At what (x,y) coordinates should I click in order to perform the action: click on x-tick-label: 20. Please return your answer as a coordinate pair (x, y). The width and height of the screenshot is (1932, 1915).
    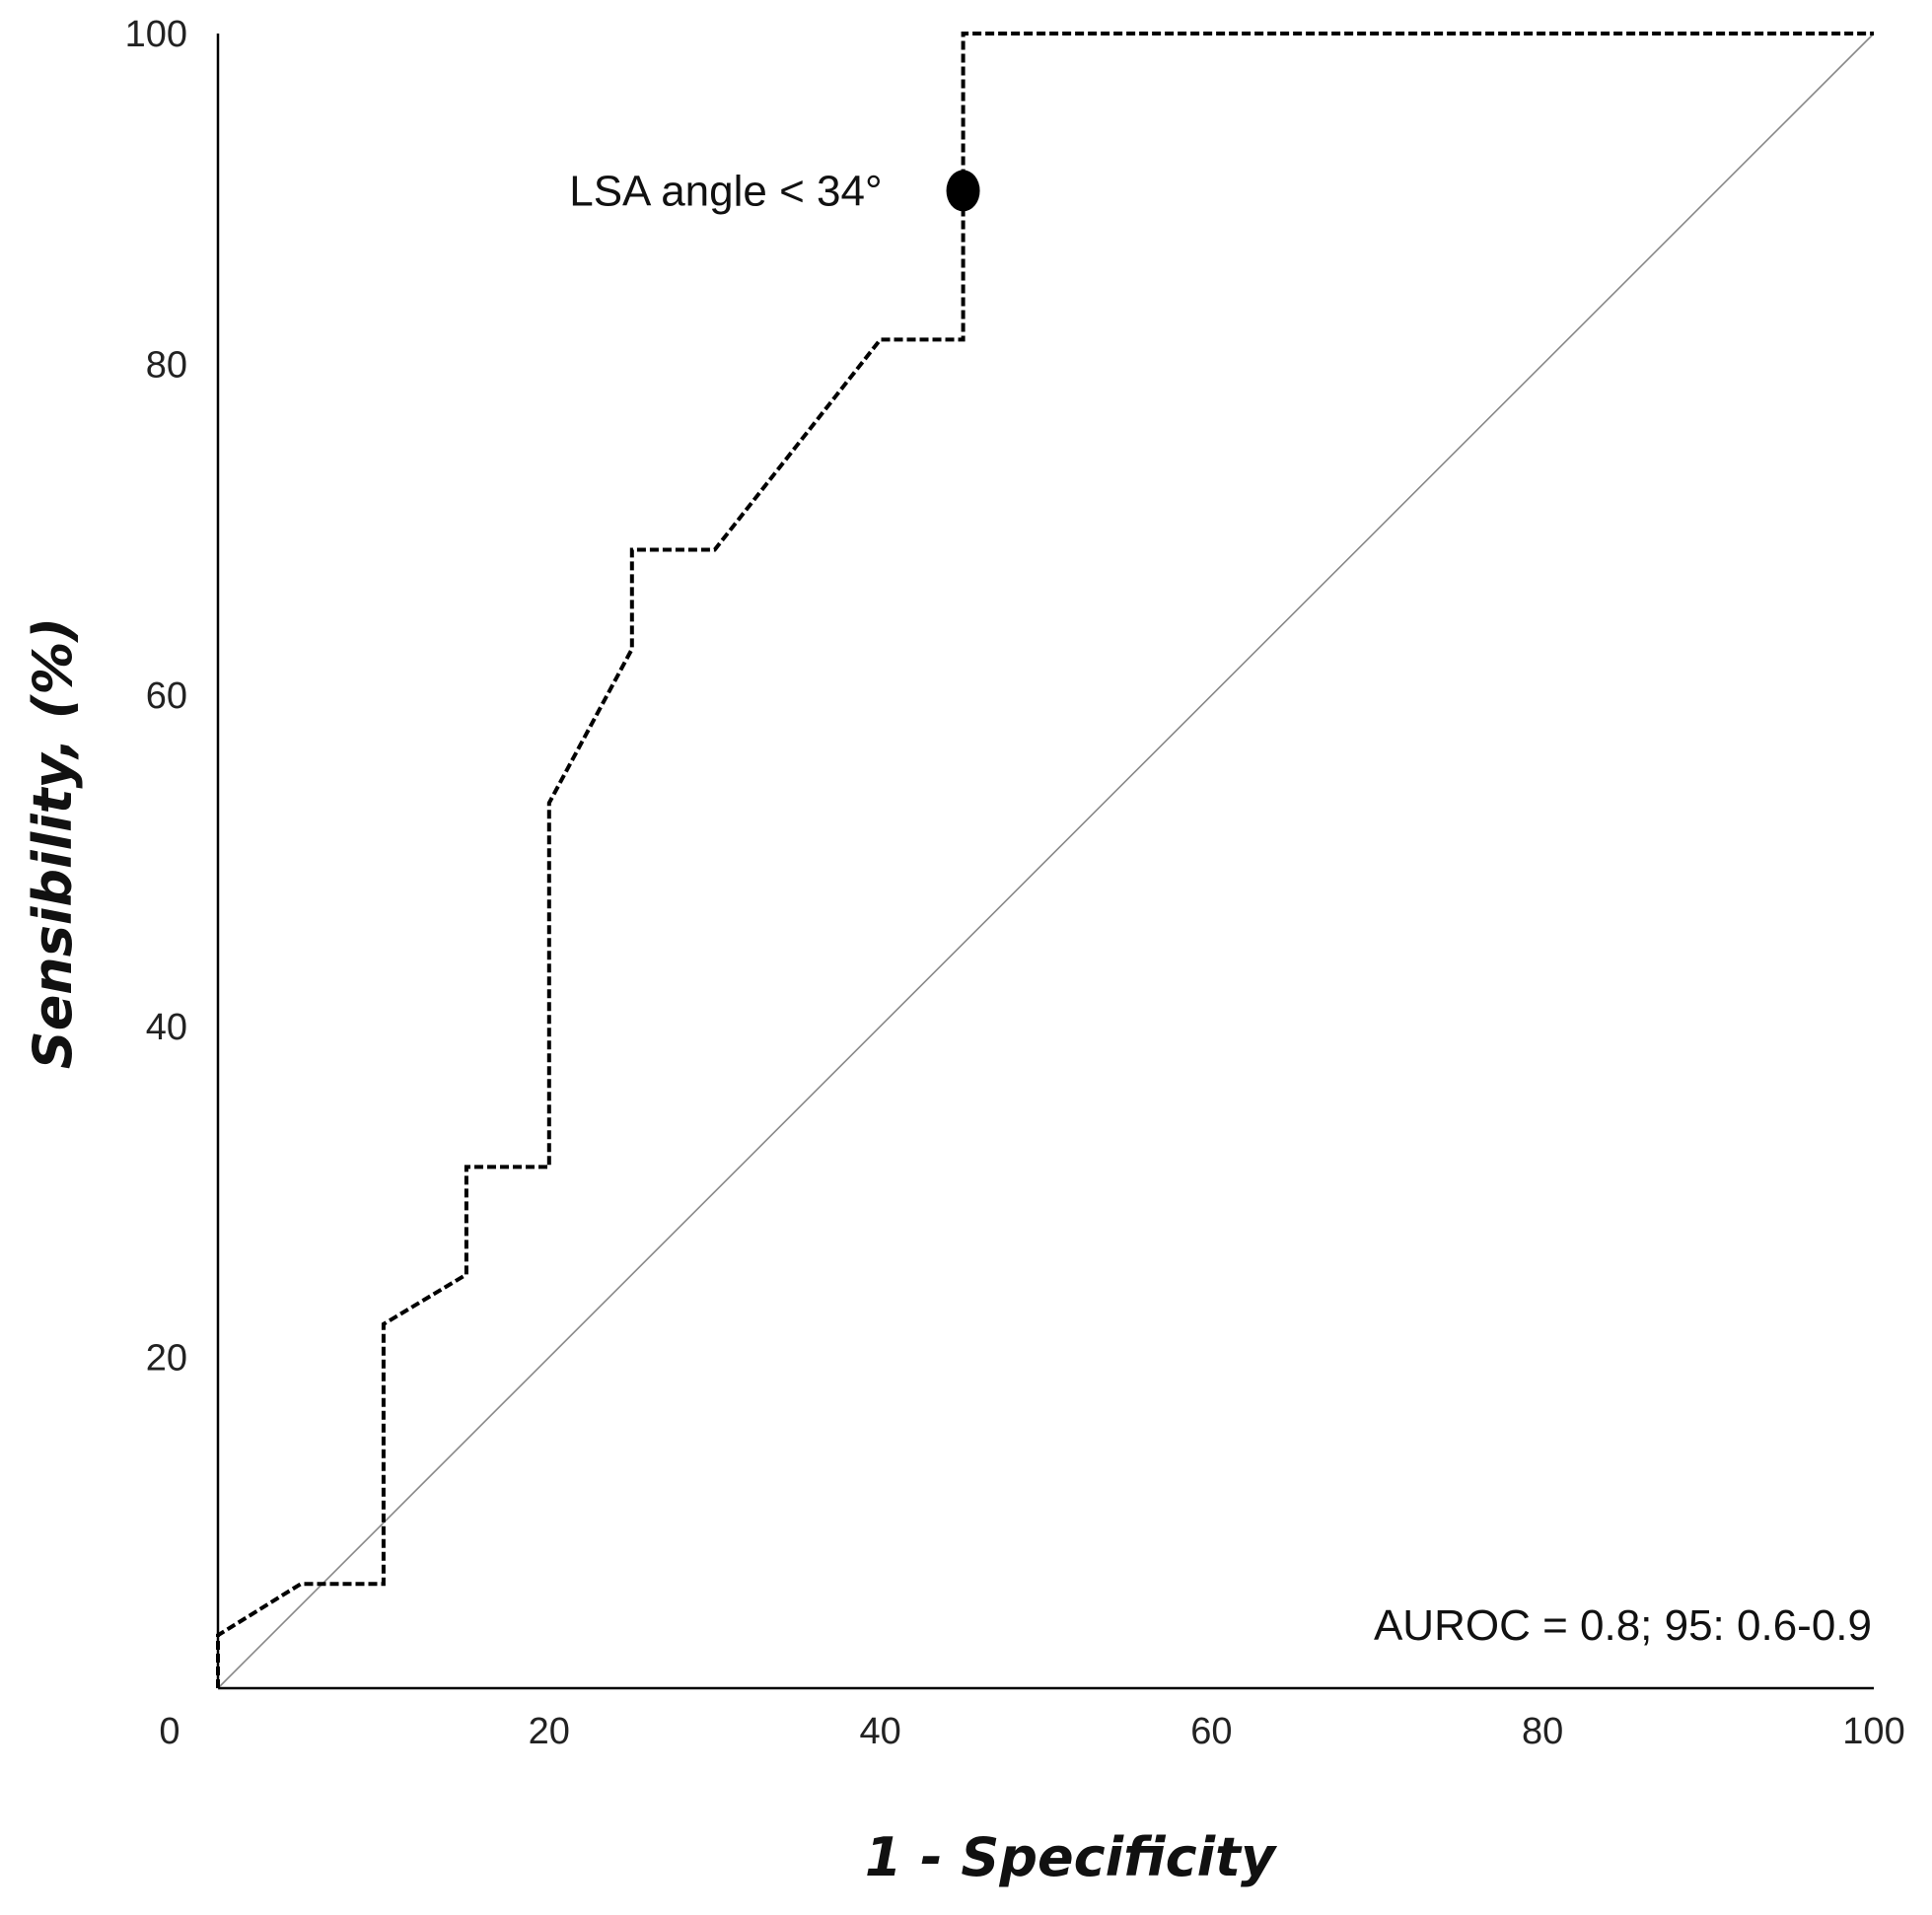
    Looking at the image, I should click on (550, 1731).